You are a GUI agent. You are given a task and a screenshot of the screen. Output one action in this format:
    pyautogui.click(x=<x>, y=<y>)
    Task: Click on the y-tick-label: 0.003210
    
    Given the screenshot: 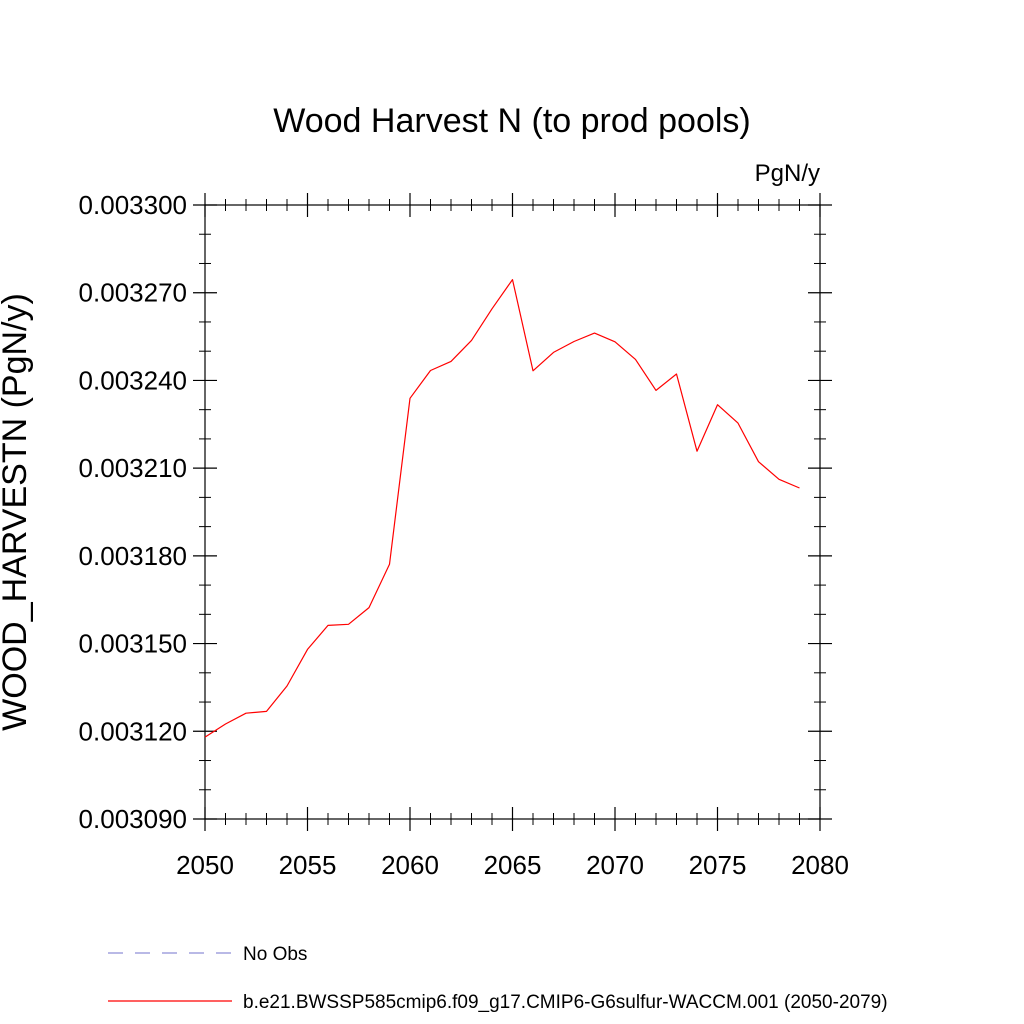 What is the action you would take?
    pyautogui.click(x=133, y=468)
    